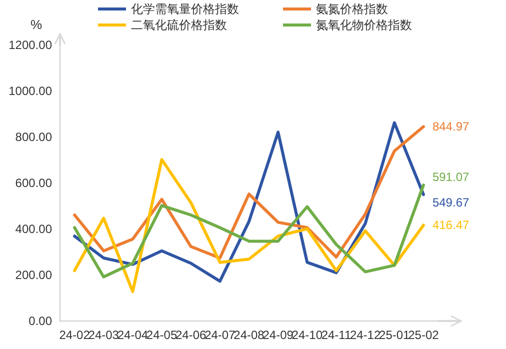  What do you see at coordinates (365, 335) in the screenshot?
I see `x-tick-label: 24-12` at bounding box center [365, 335].